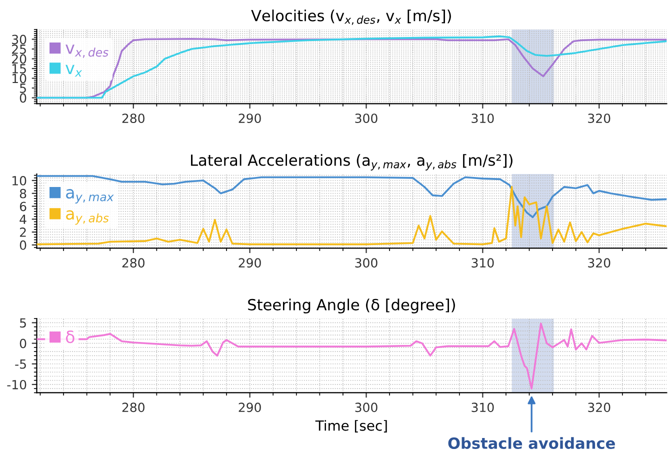  I want to click on y-tick-label: 8, so click(23, 193).